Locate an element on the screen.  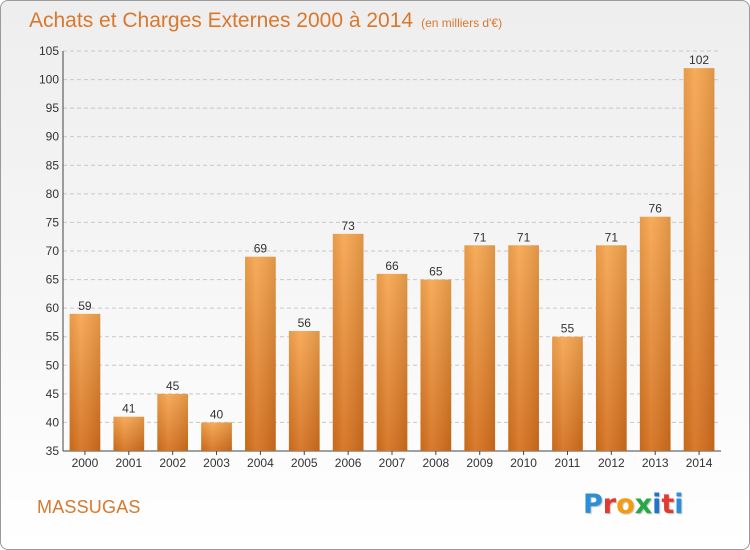
y-tick-label: 100 is located at coordinates (49, 80).